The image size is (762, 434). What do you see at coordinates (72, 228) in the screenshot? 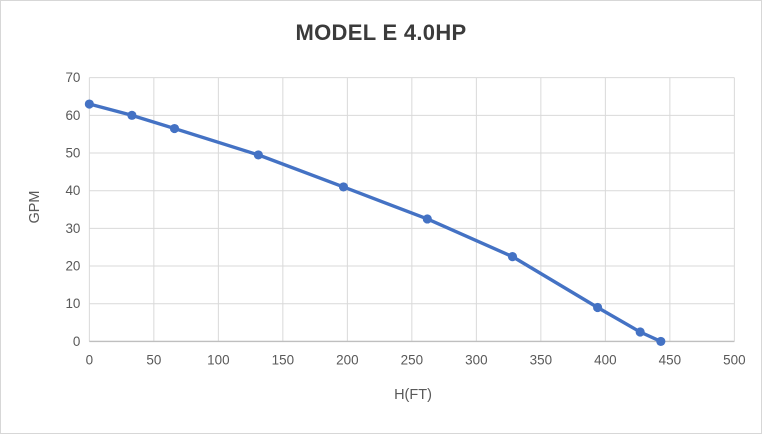
I see `y-tick-label: 30` at bounding box center [72, 228].